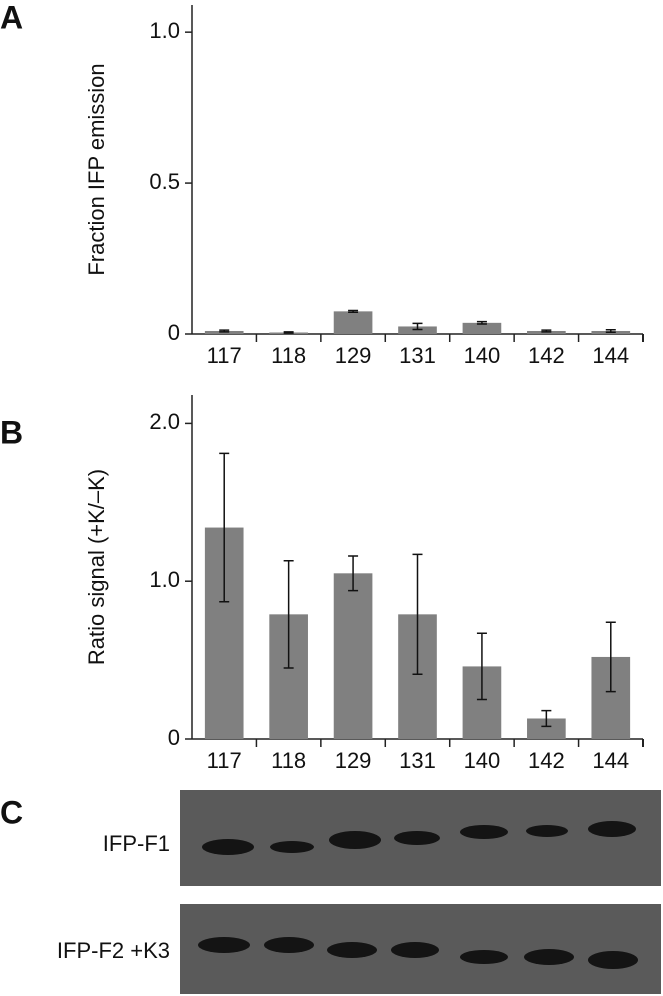  What do you see at coordinates (164, 181) in the screenshot?
I see `y-tick-label: 0.5` at bounding box center [164, 181].